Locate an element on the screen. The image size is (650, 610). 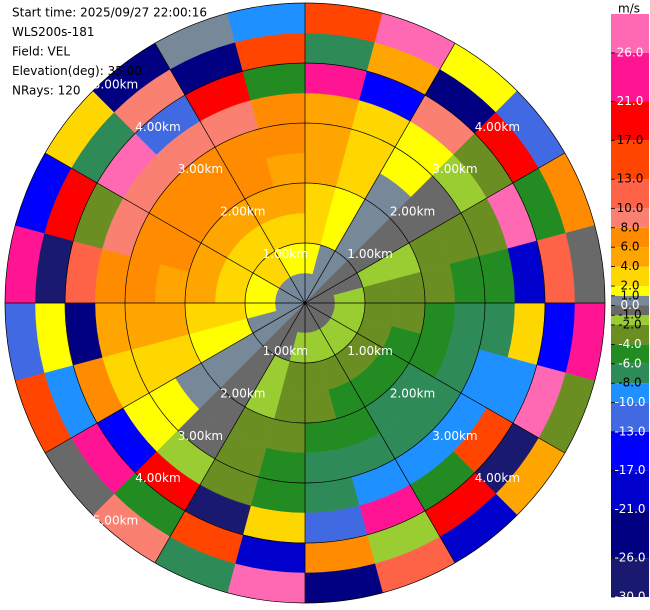
colorbar-tick-label: 4.0 is located at coordinates (629, 266).